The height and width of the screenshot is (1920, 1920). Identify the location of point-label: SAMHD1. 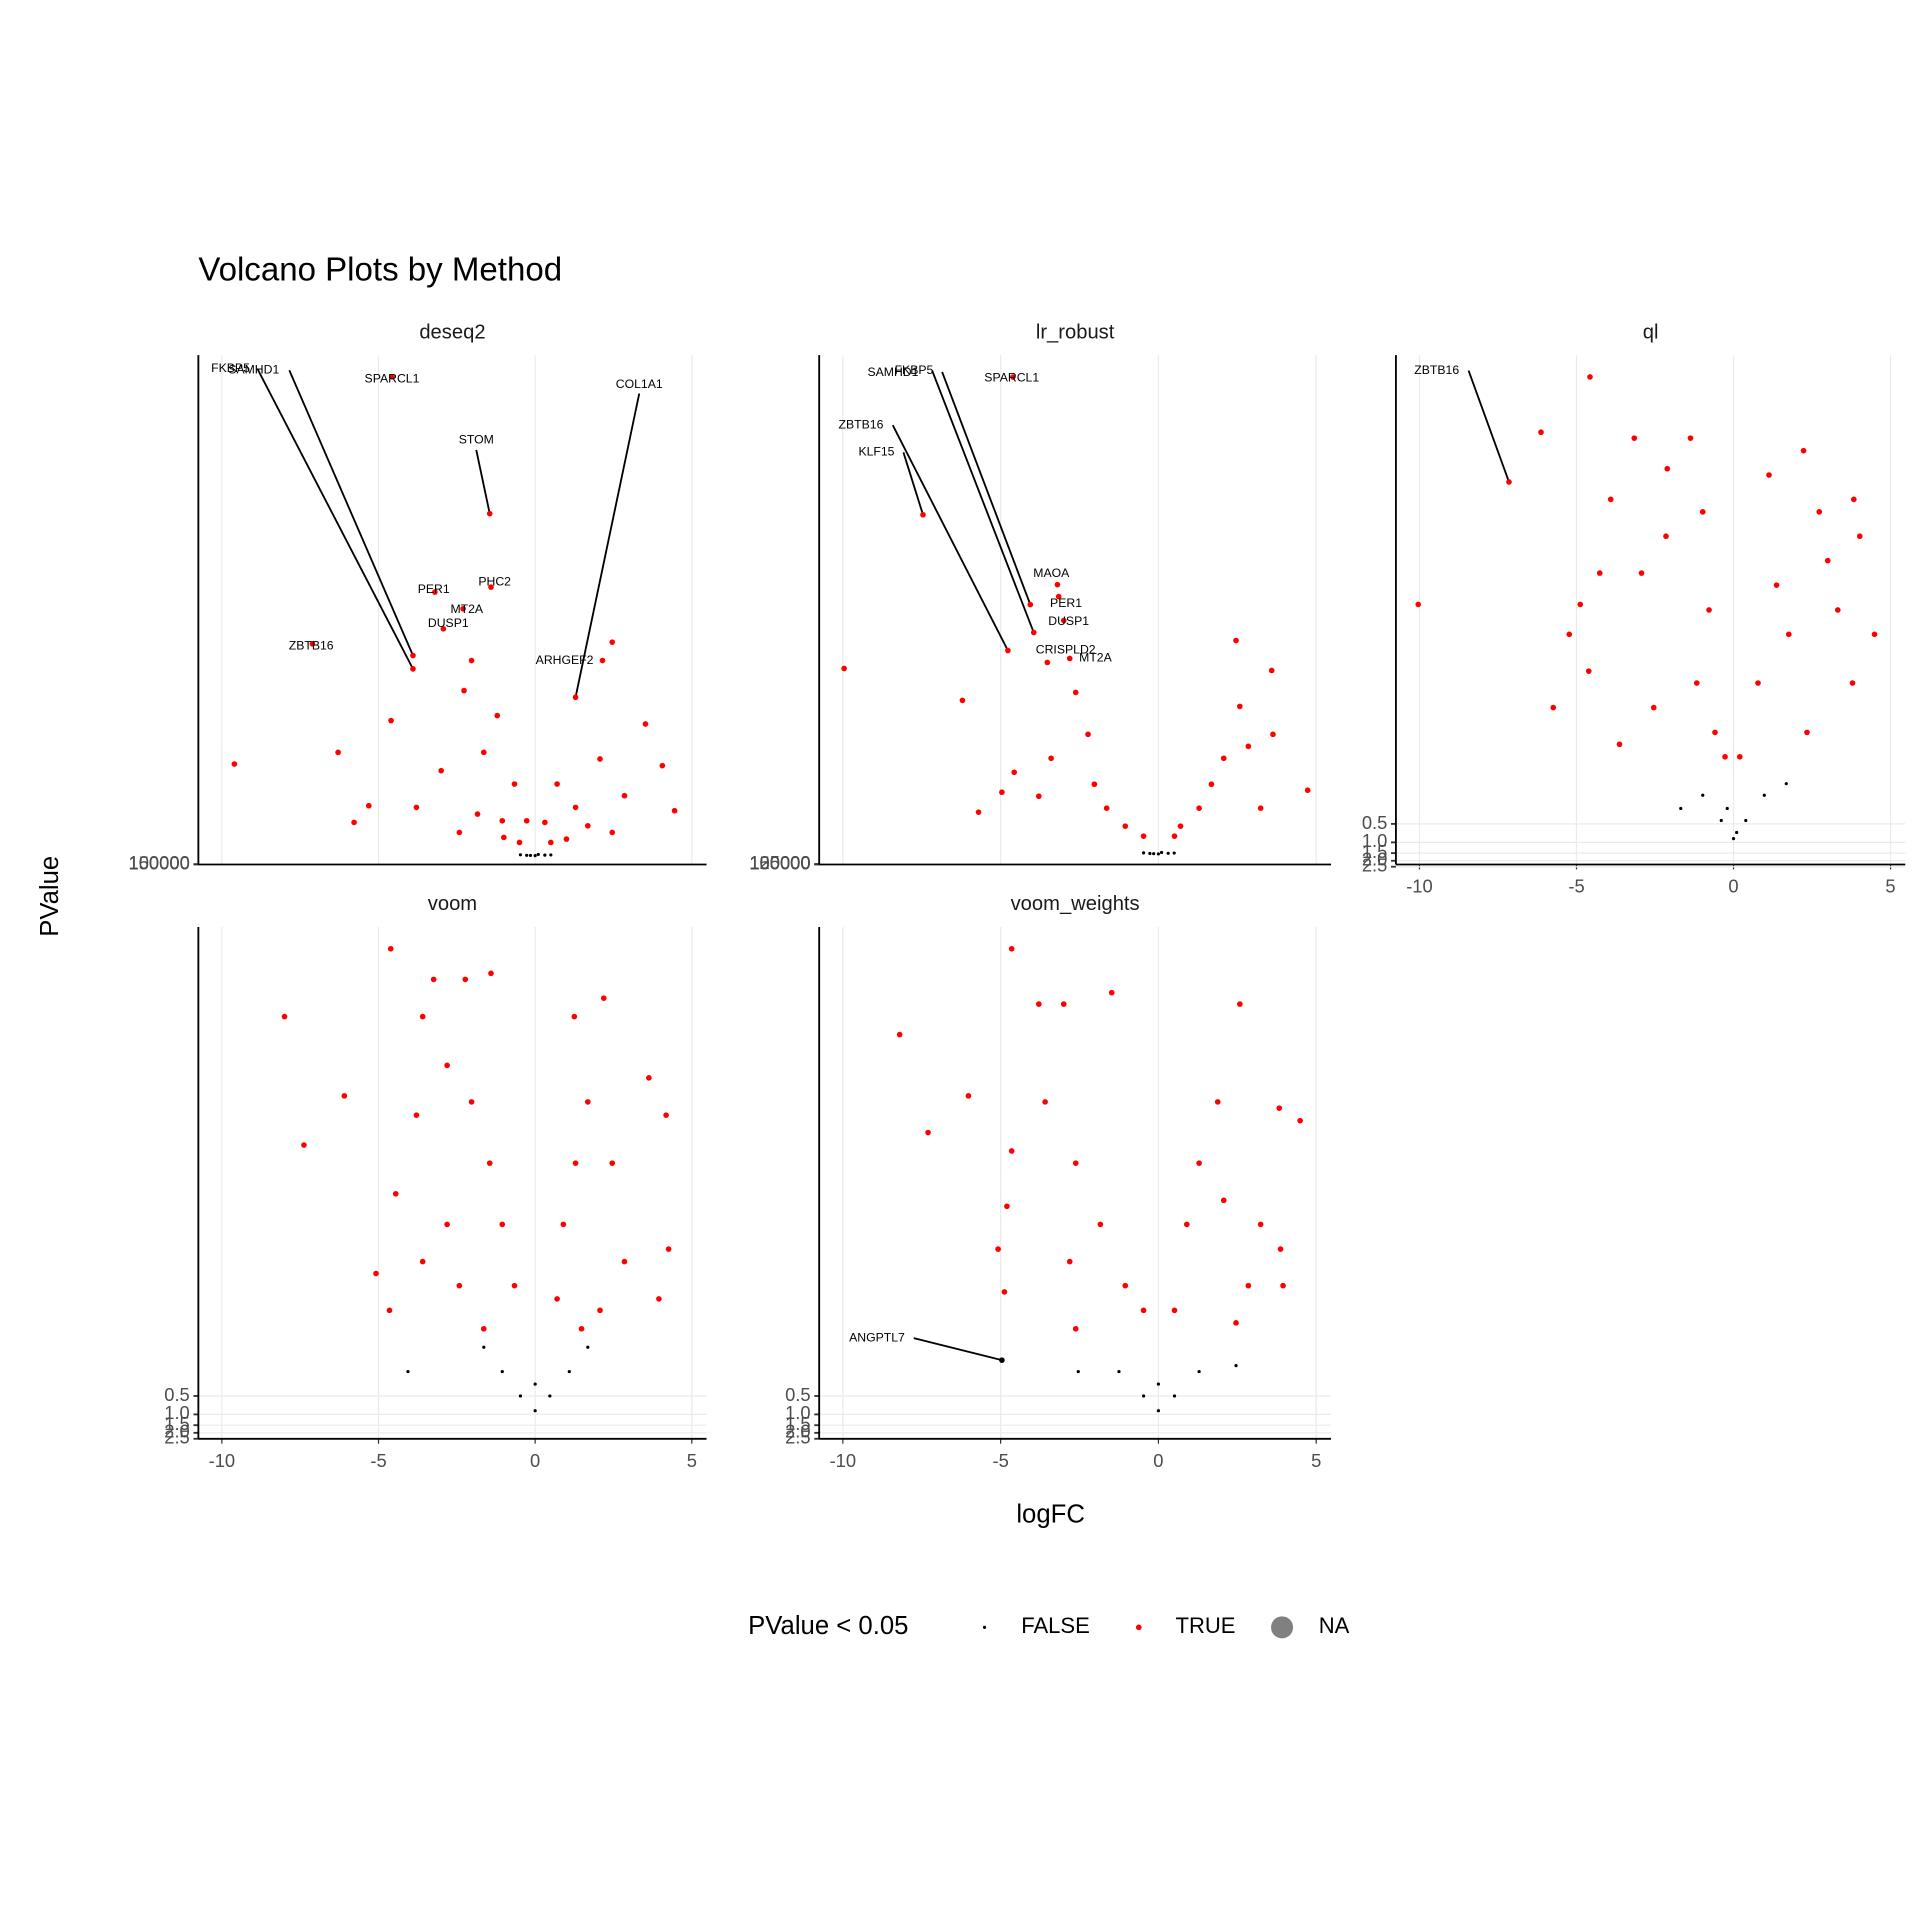
(253, 369).